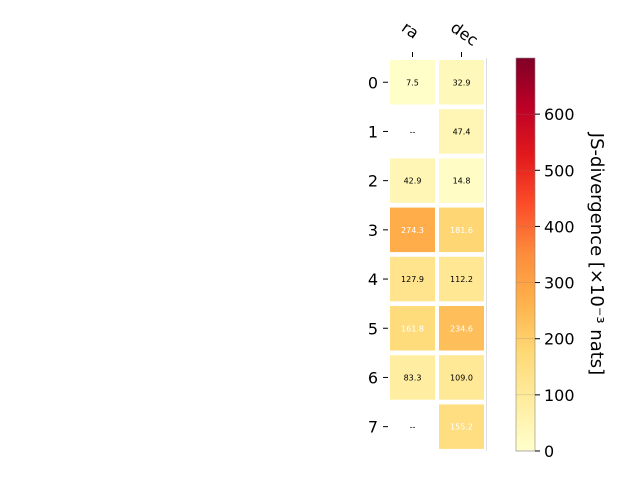  Describe the element at coordinates (559, 114) in the screenshot. I see `colorbar-tick-label: 600` at that location.